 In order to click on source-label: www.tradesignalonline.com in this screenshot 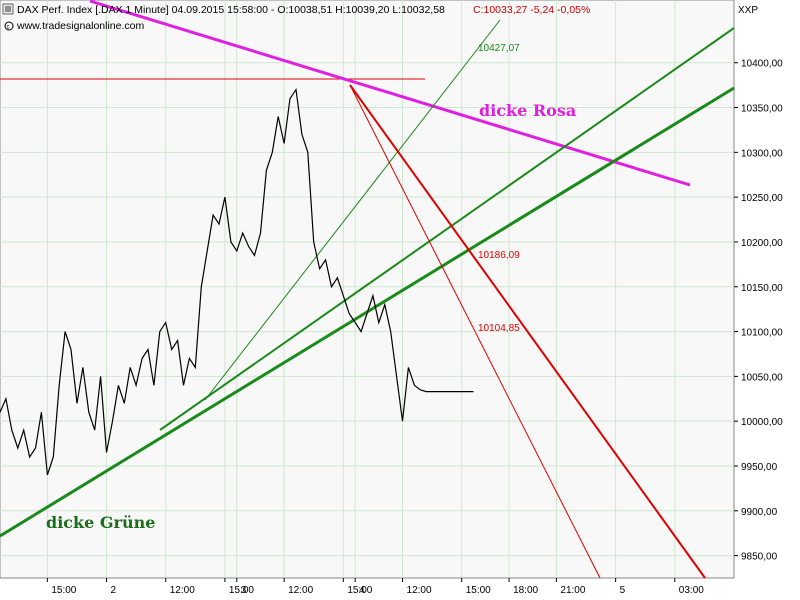, I will do `click(80, 26)`.